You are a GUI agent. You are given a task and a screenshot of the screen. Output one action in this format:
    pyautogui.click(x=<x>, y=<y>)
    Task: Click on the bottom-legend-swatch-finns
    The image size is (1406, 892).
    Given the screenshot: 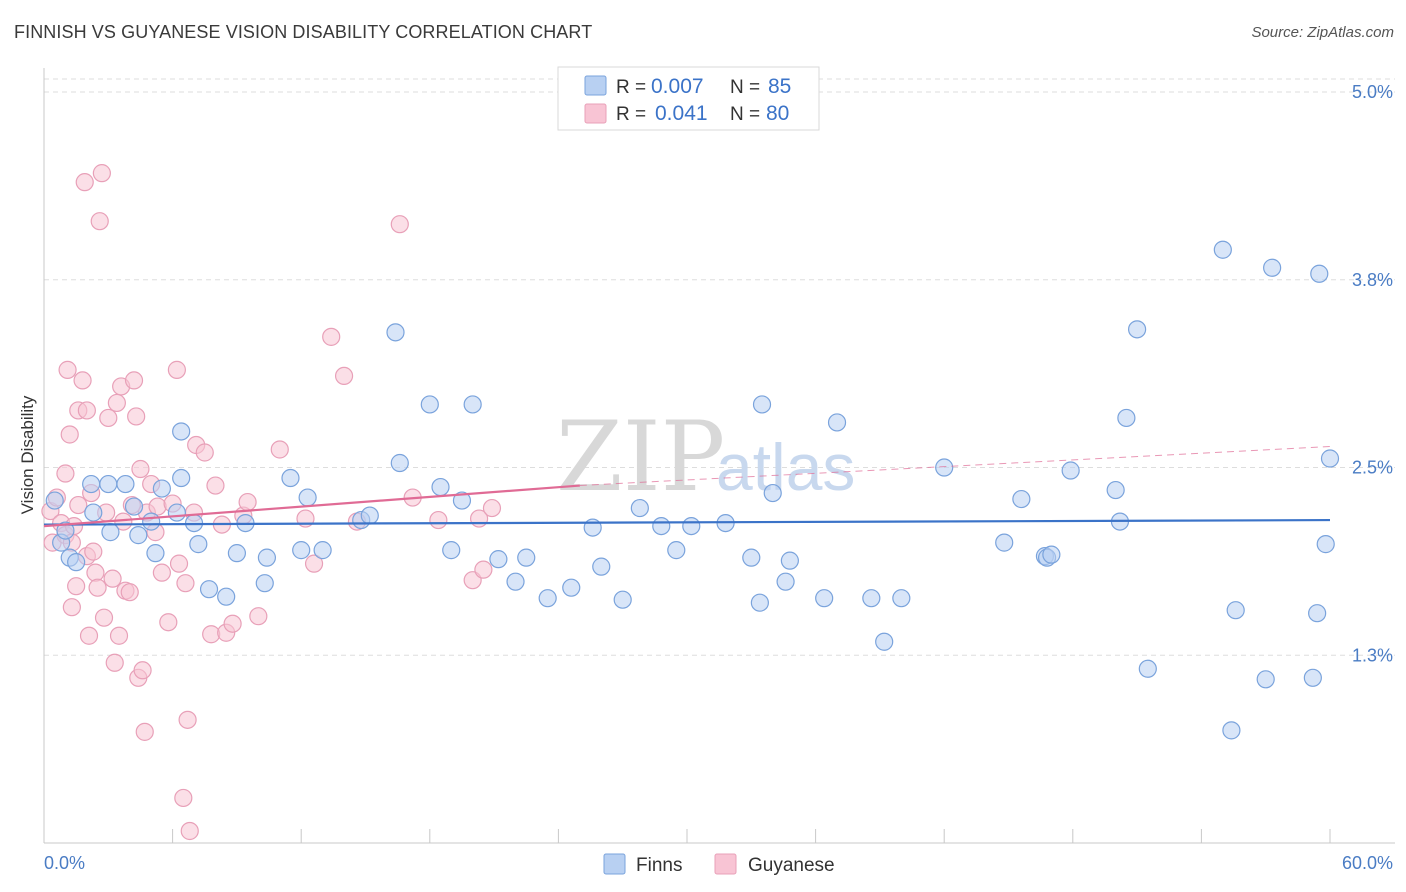 What is the action you would take?
    pyautogui.click(x=614, y=864)
    